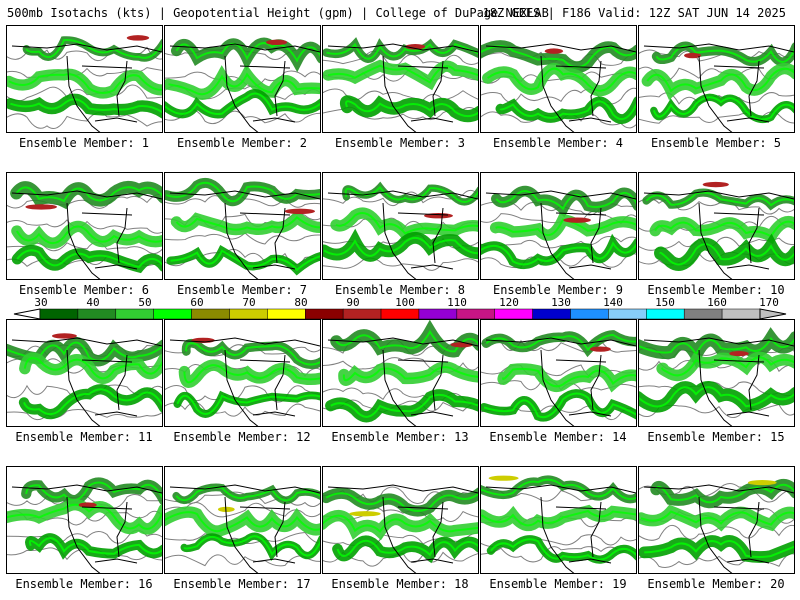 Image resolution: width=800 pixels, height=600 pixels. Describe the element at coordinates (249, 302) in the screenshot. I see `colorbar-tick-label: 70` at that location.